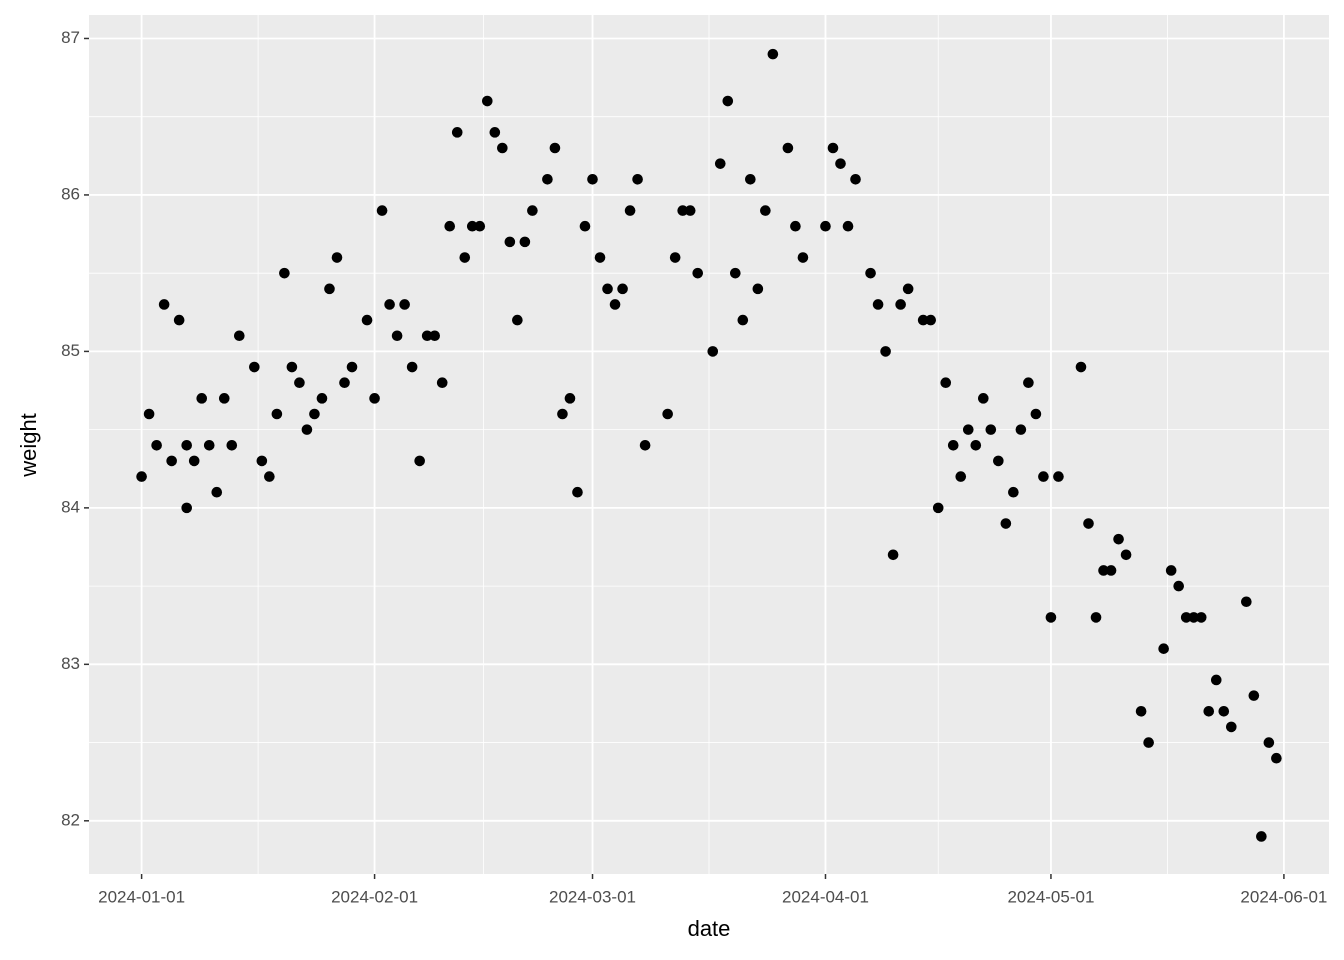 The height and width of the screenshot is (960, 1344). What do you see at coordinates (70, 506) in the screenshot?
I see `y-tick-label: 84` at bounding box center [70, 506].